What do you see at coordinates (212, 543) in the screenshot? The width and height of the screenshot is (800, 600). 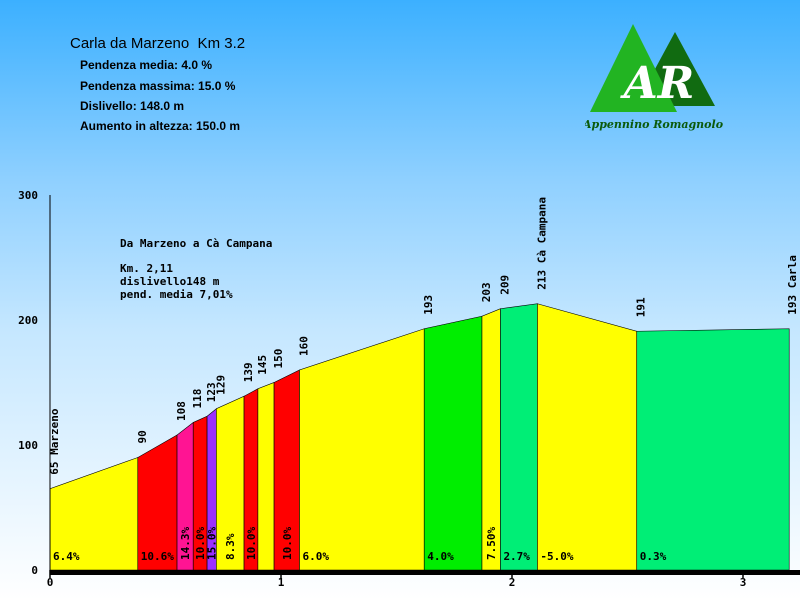 I see `segment-grade-label: 15.0%` at bounding box center [212, 543].